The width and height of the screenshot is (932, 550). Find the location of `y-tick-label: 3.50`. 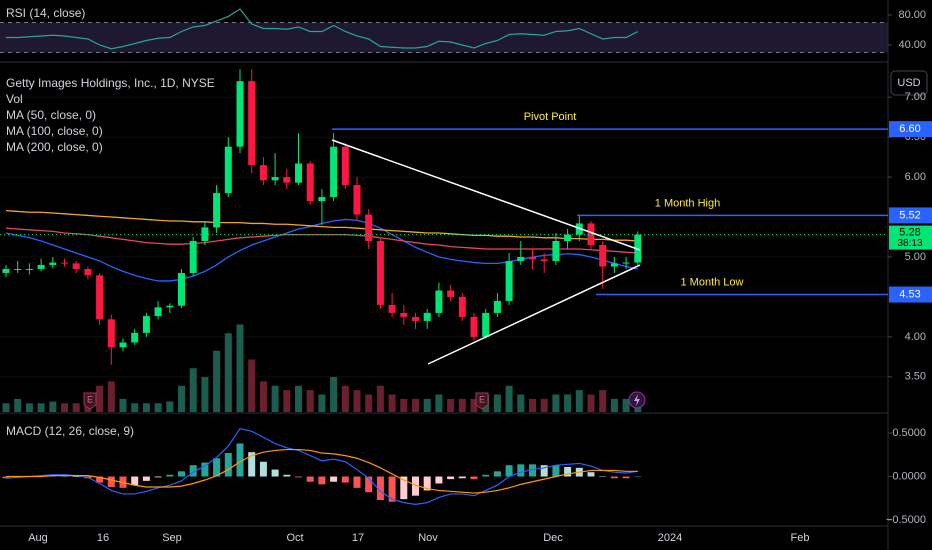

y-tick-label: 3.50 is located at coordinates (915, 377).